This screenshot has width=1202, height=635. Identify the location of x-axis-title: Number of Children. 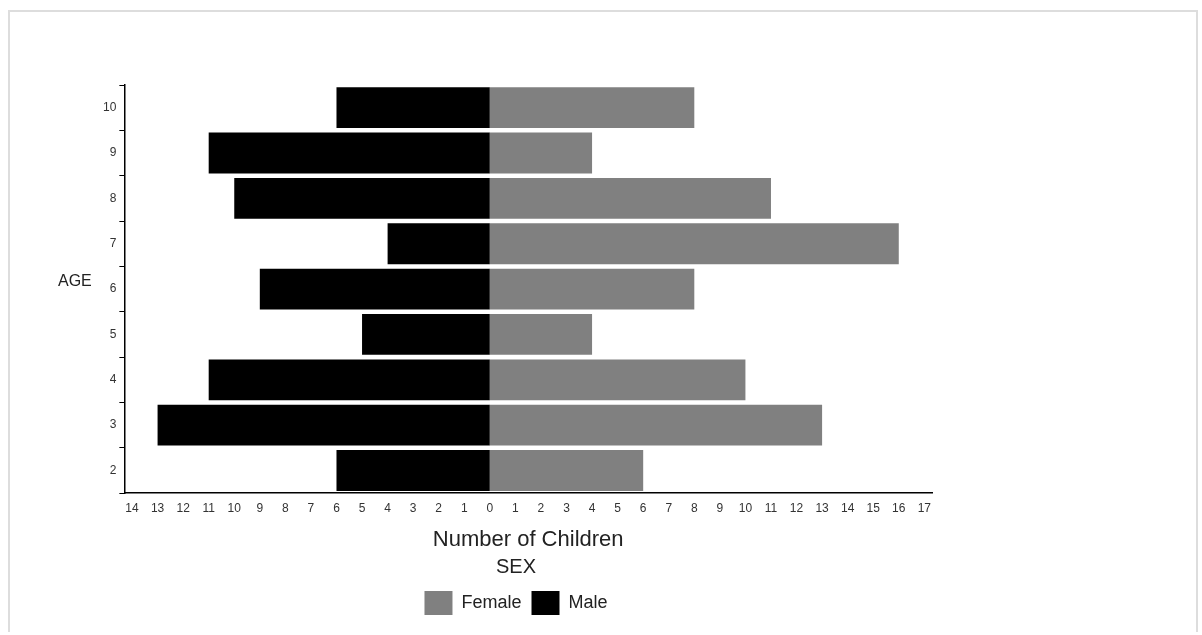
(528, 538).